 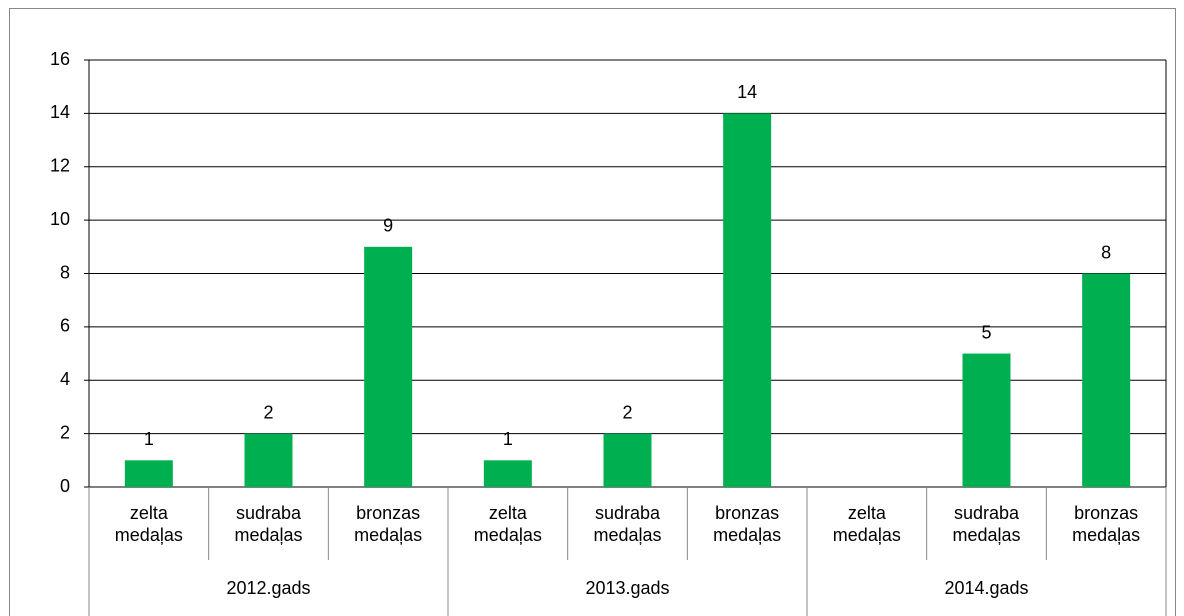 What do you see at coordinates (1106, 252) in the screenshot?
I see `data-label: 8` at bounding box center [1106, 252].